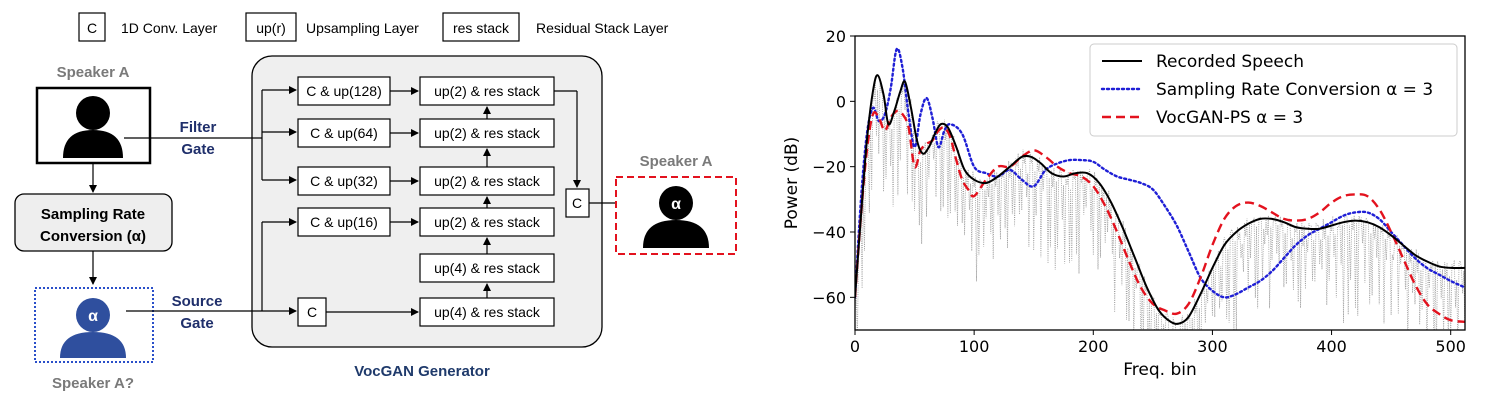 The width and height of the screenshot is (1485, 405). Describe the element at coordinates (841, 101) in the screenshot. I see `y-tick-label: 0` at that location.